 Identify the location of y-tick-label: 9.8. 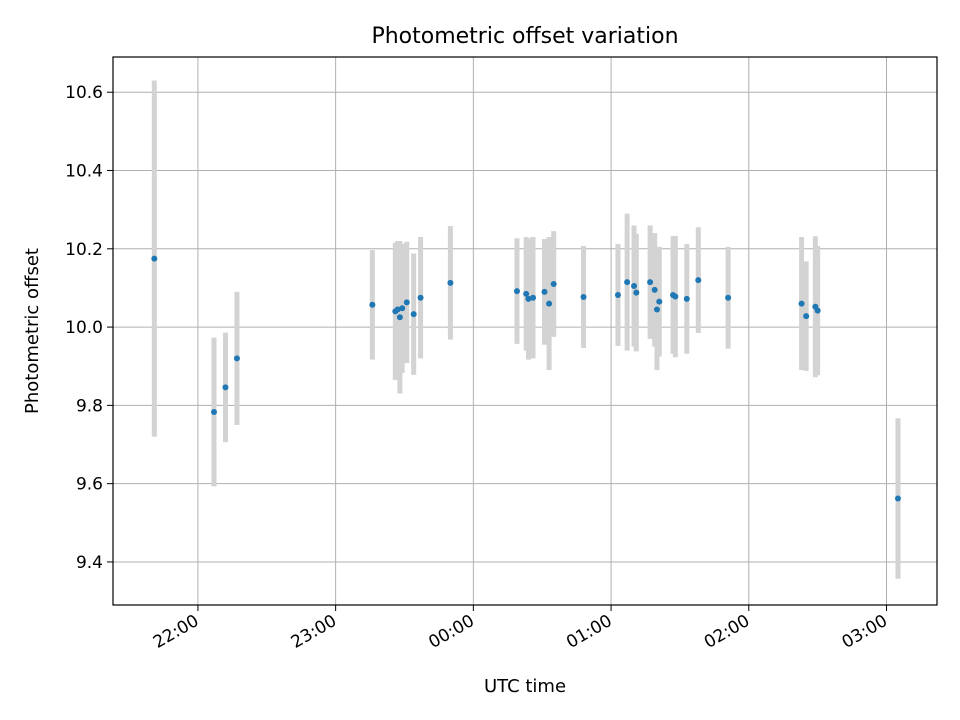
(89, 406).